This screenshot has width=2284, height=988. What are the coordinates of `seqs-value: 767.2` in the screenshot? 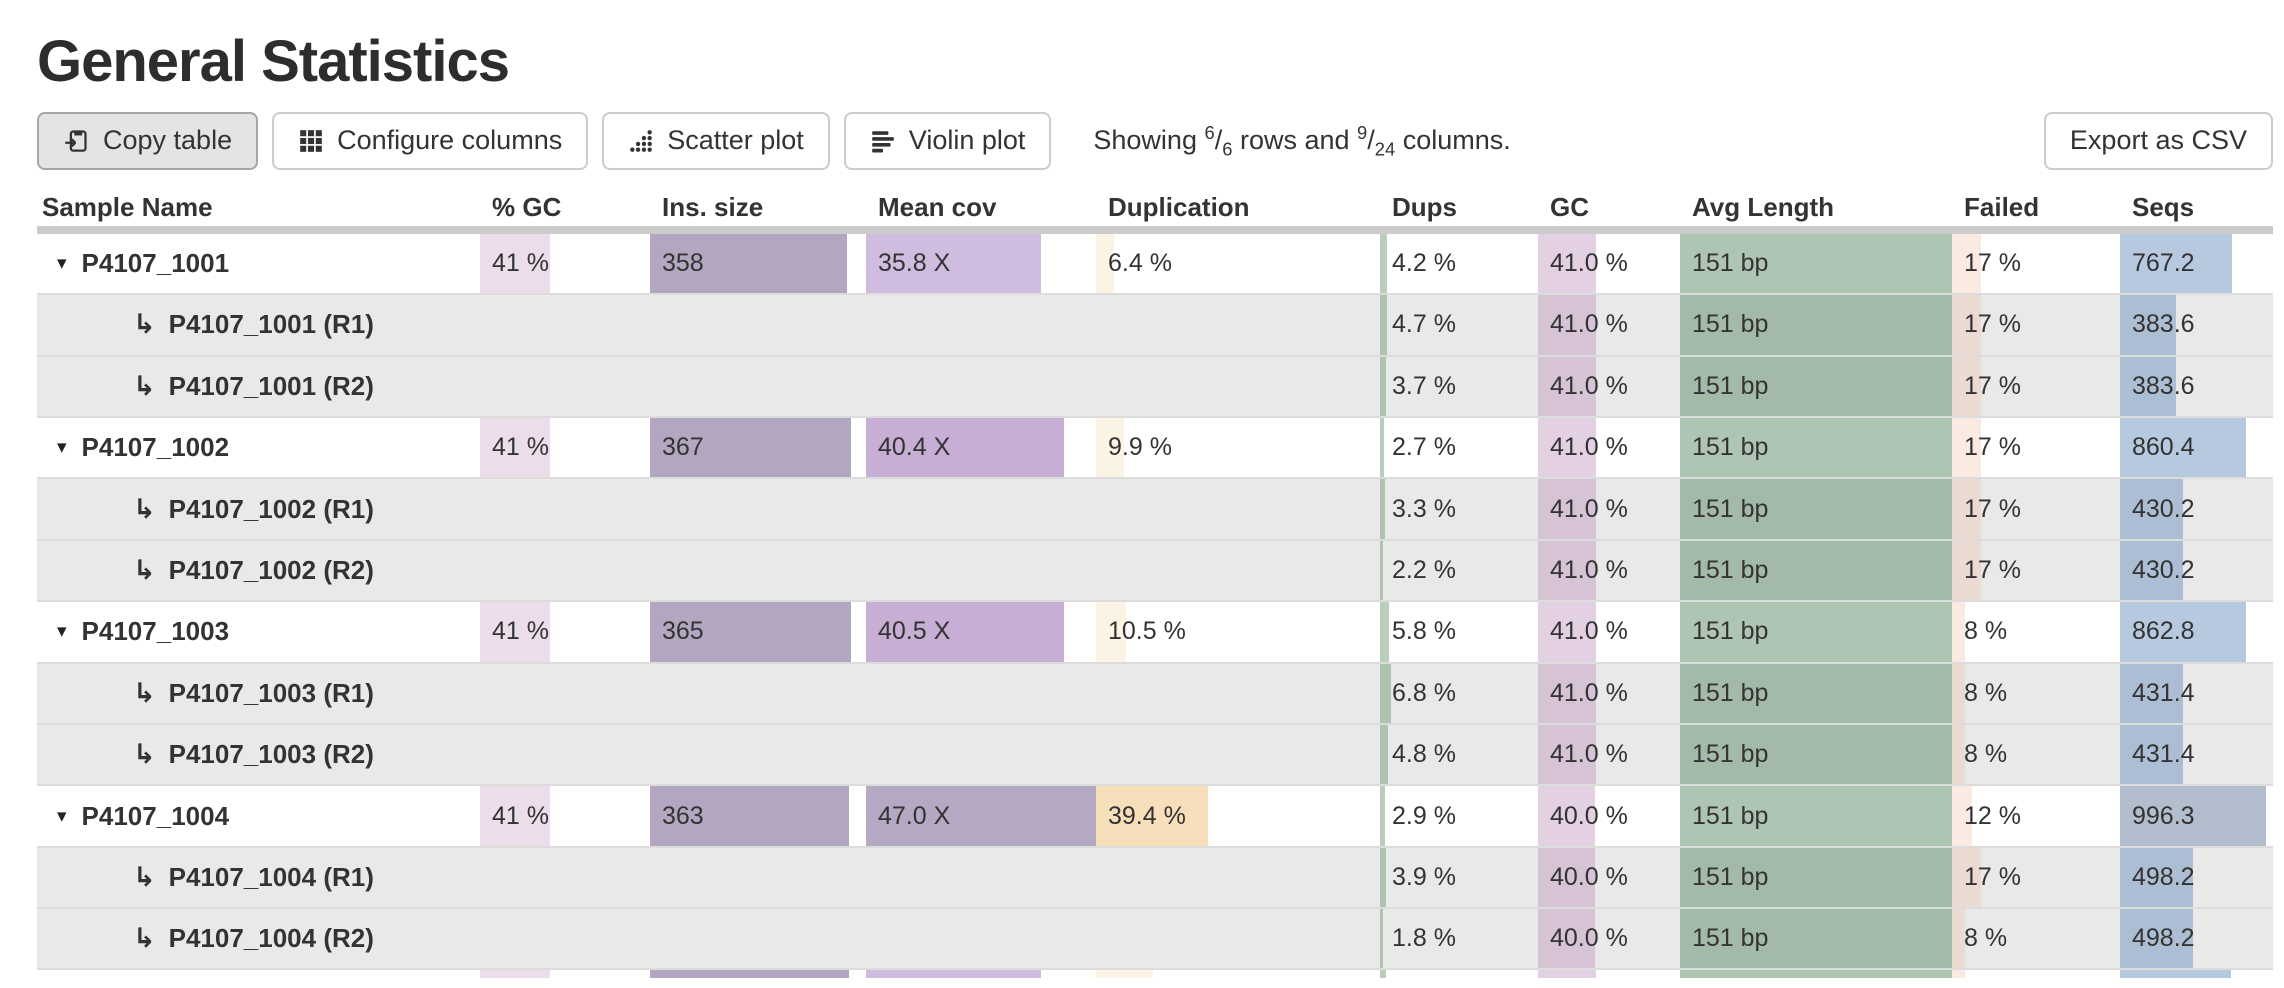 It's located at (2163, 262).